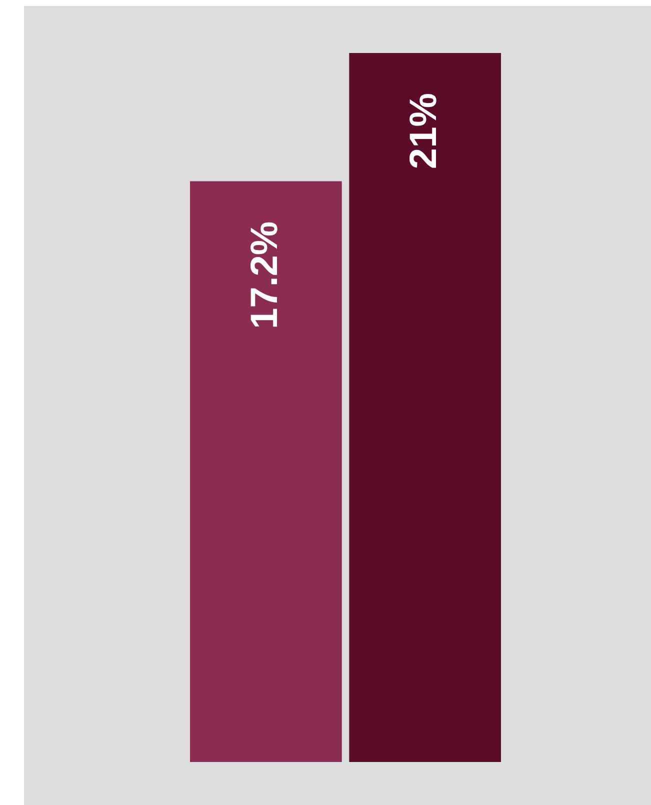 The height and width of the screenshot is (805, 651). Describe the element at coordinates (424, 131) in the screenshot. I see `data-label: 21%` at that location.